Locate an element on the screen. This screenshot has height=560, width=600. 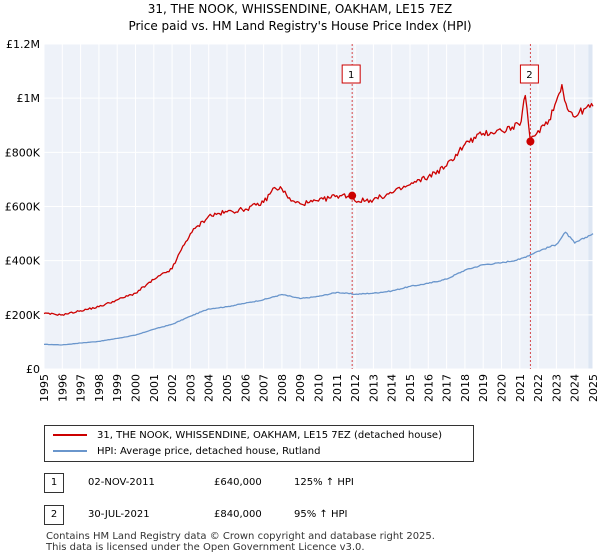
x-tick-label: 2005 is located at coordinates (227, 388).